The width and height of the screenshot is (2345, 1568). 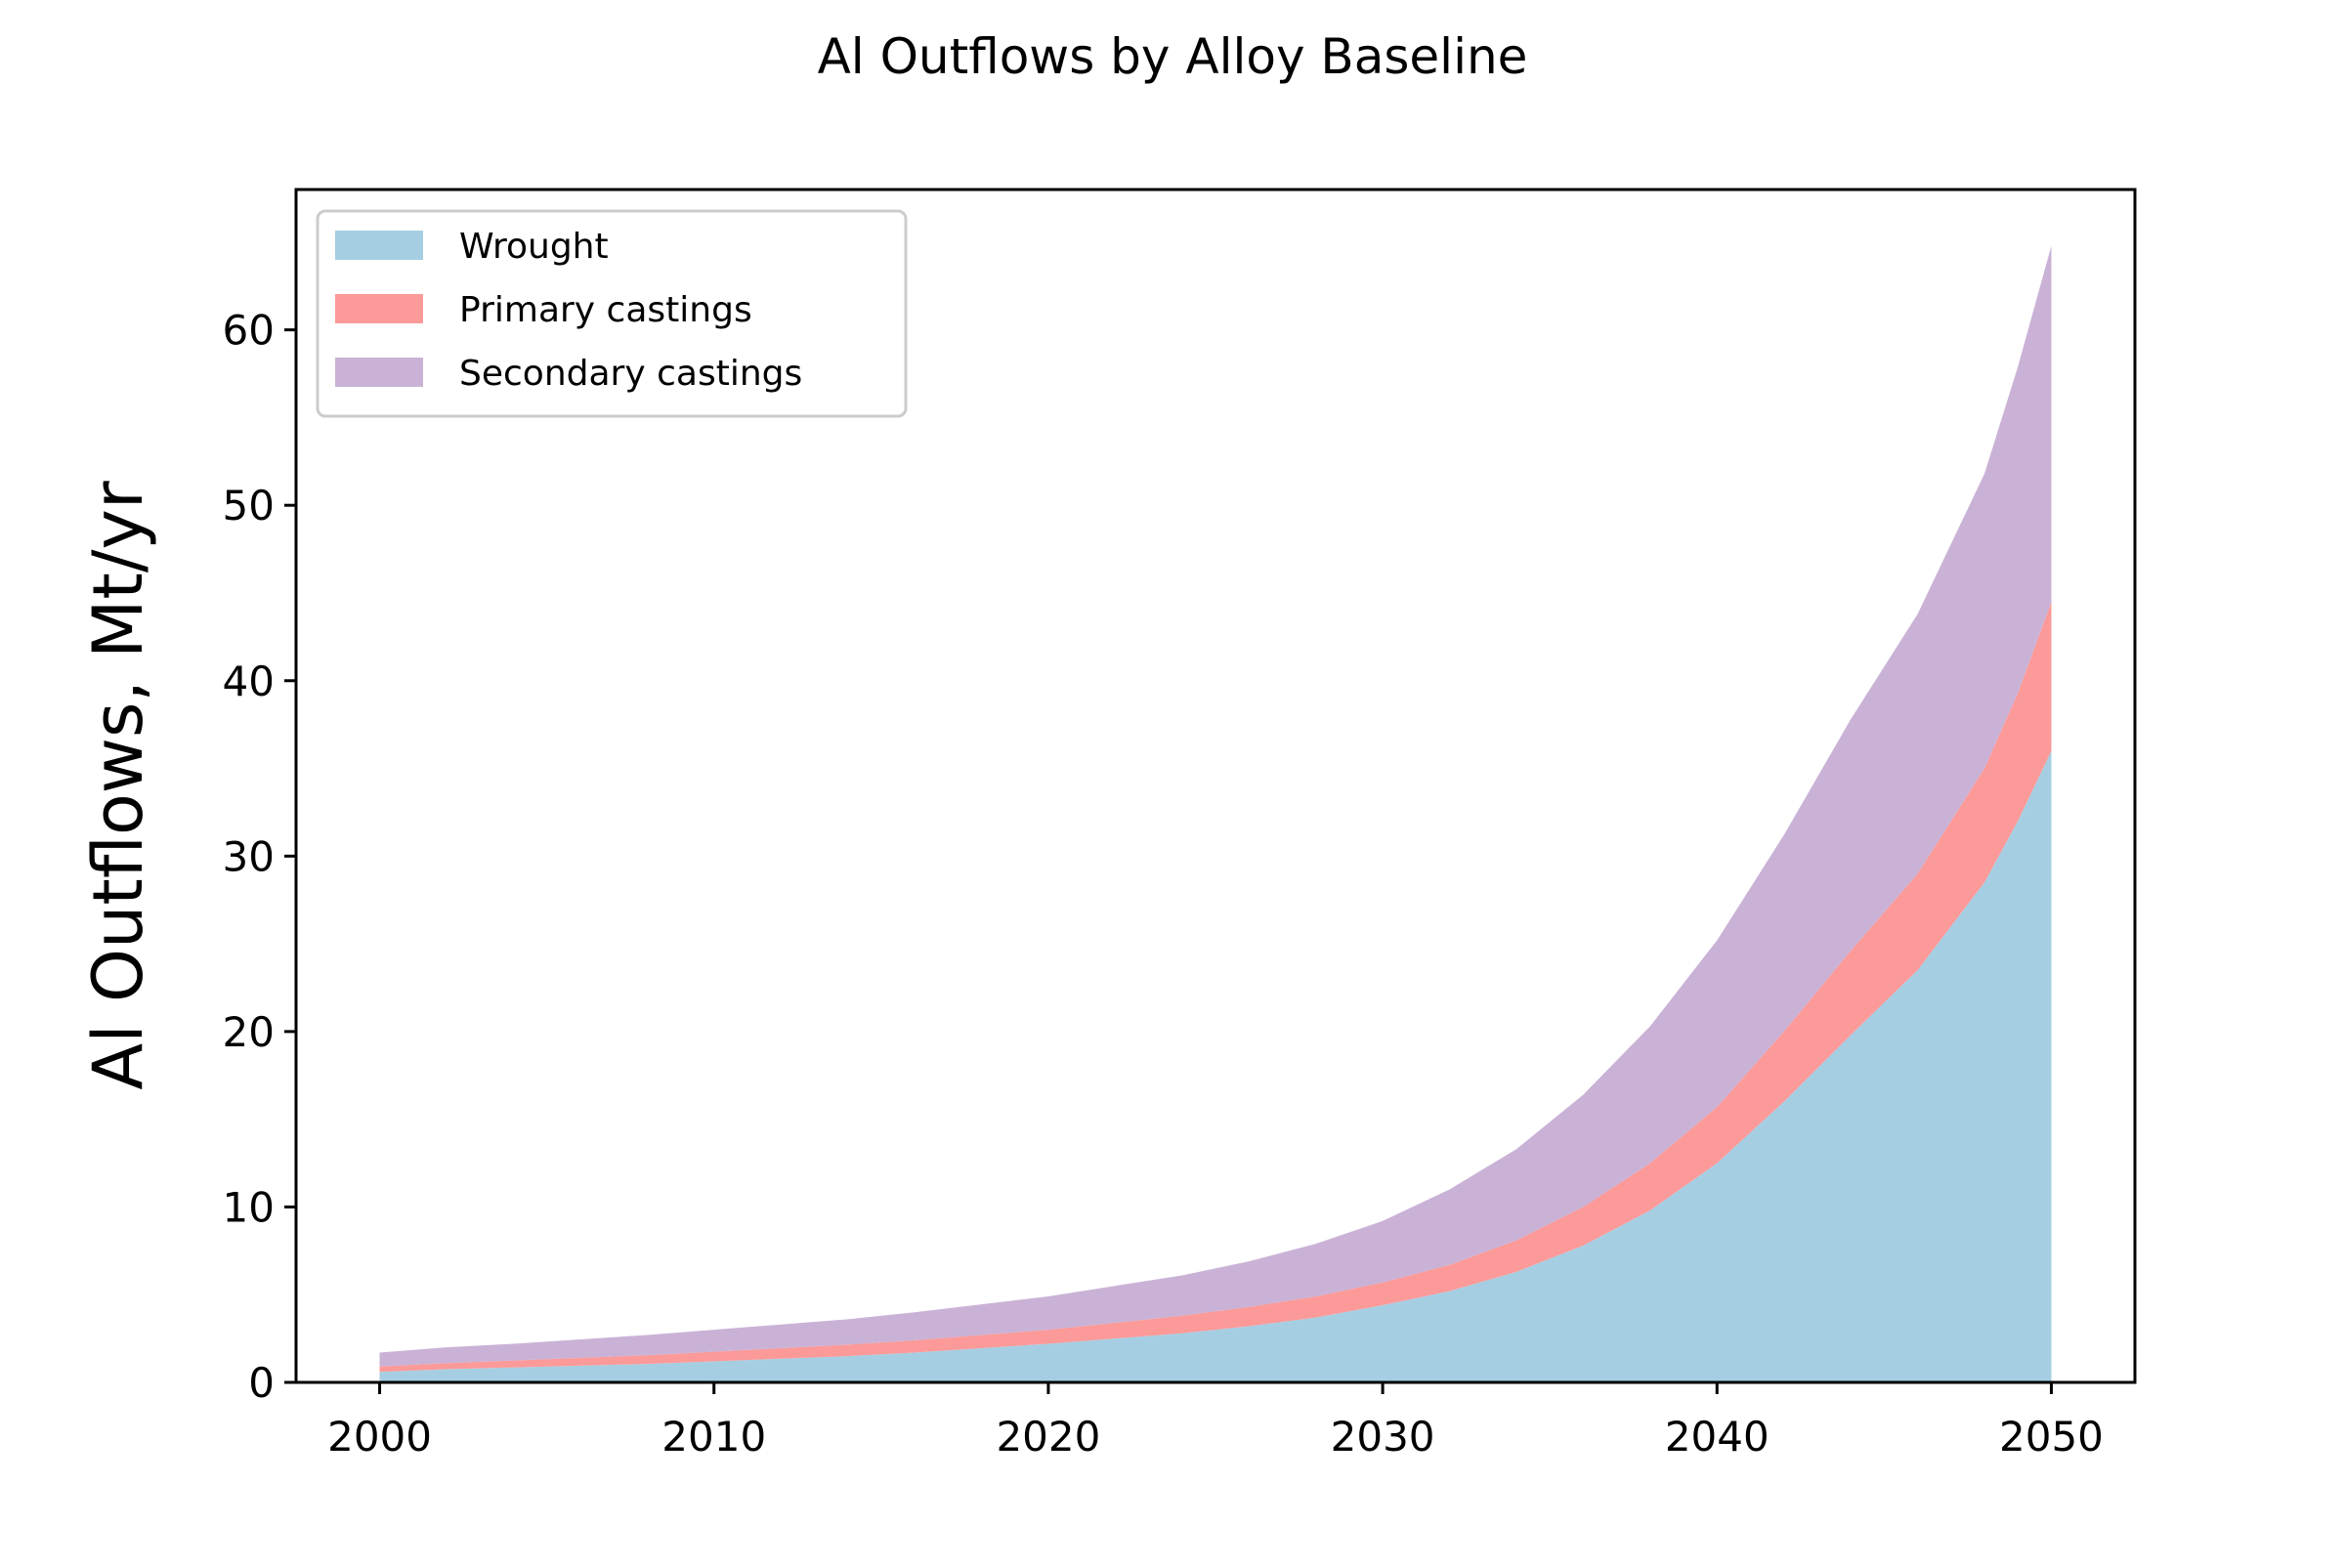 I want to click on y-tick-label: 50, so click(x=249, y=506).